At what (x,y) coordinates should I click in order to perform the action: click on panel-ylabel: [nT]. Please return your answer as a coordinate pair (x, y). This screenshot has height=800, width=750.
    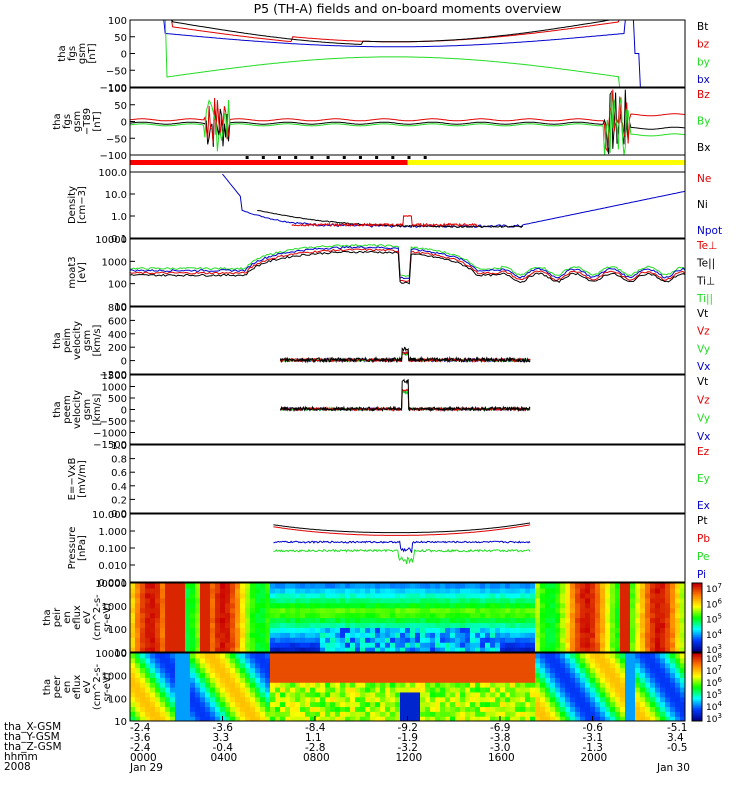
    Looking at the image, I should click on (92, 53).